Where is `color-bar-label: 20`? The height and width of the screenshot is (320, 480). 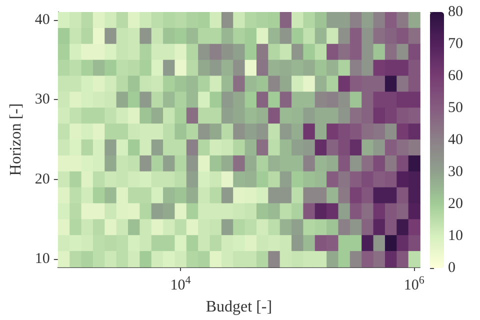
color-bar-label: 20 is located at coordinates (455, 204).